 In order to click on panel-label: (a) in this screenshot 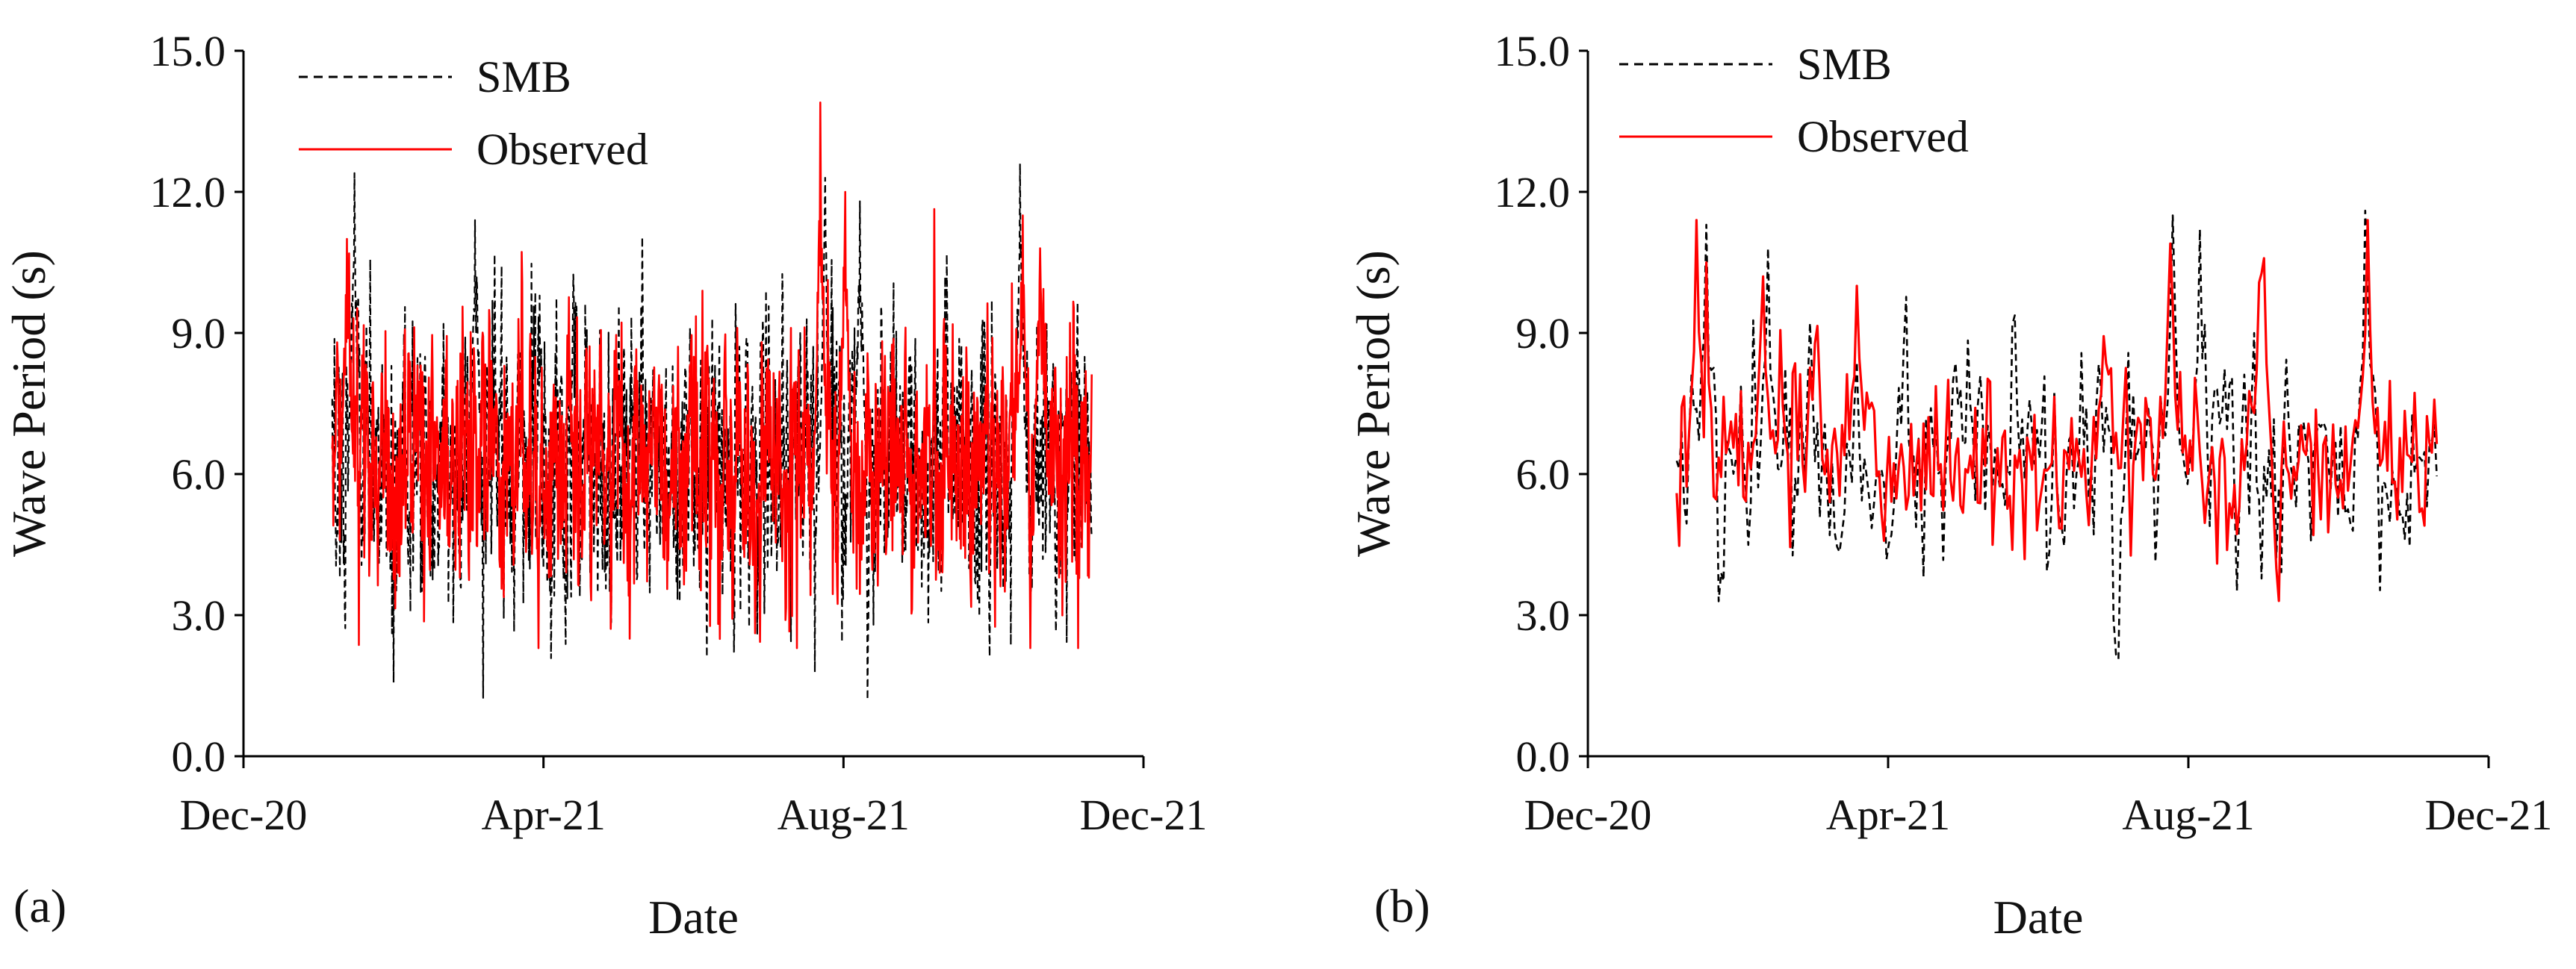, I will do `click(40, 905)`.